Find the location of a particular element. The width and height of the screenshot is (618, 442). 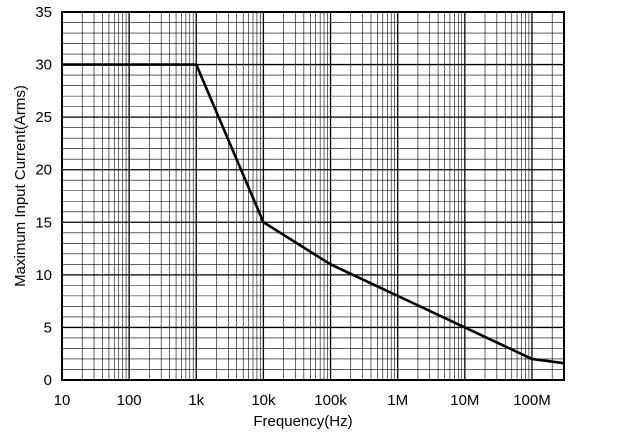

x-tick-labels: 10 100 1k 10k 100k 1M 10M 100M is located at coordinates (302, 400).